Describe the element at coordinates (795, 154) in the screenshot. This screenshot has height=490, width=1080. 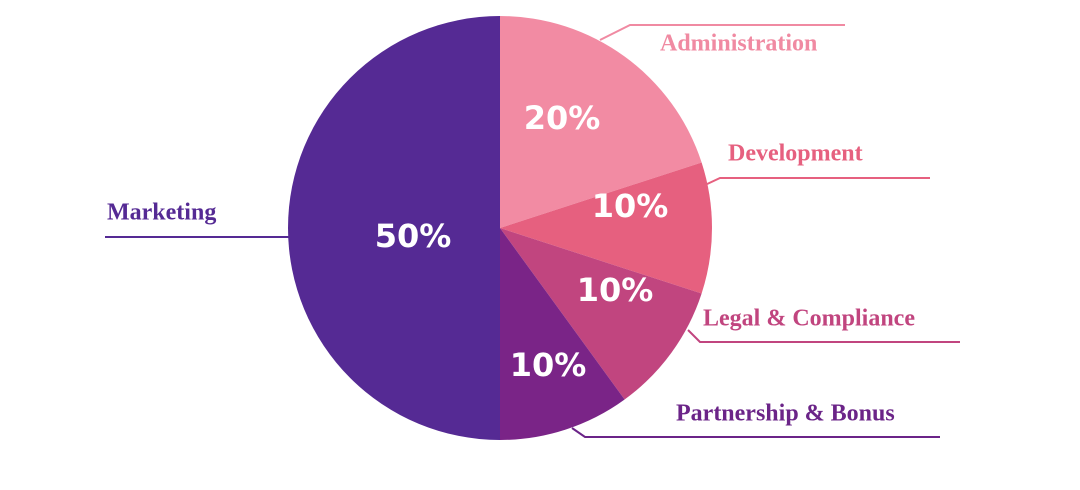
I see `category-label: Development` at that location.